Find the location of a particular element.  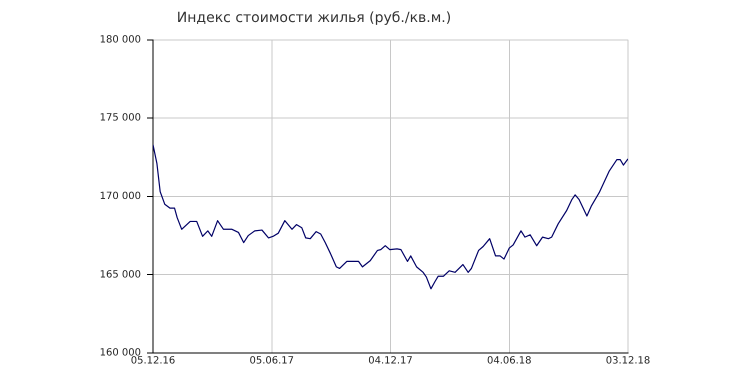

x-tick-label: 04.12.17 is located at coordinates (390, 361).